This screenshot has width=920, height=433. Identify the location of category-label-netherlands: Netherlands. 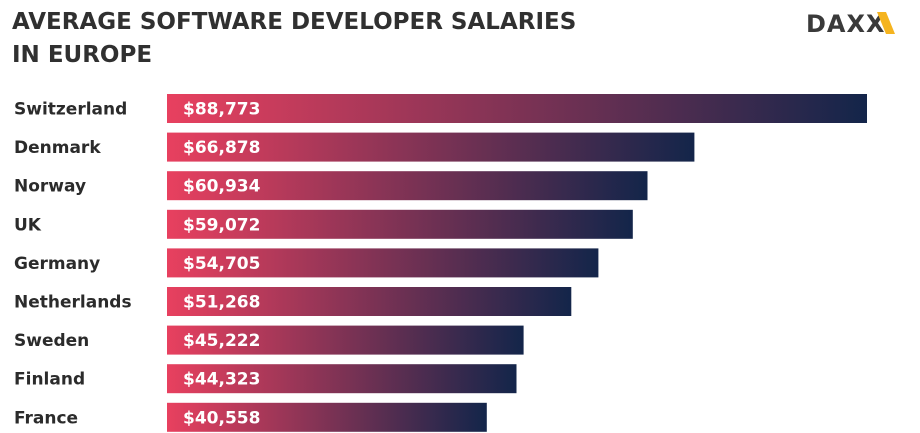
(73, 303).